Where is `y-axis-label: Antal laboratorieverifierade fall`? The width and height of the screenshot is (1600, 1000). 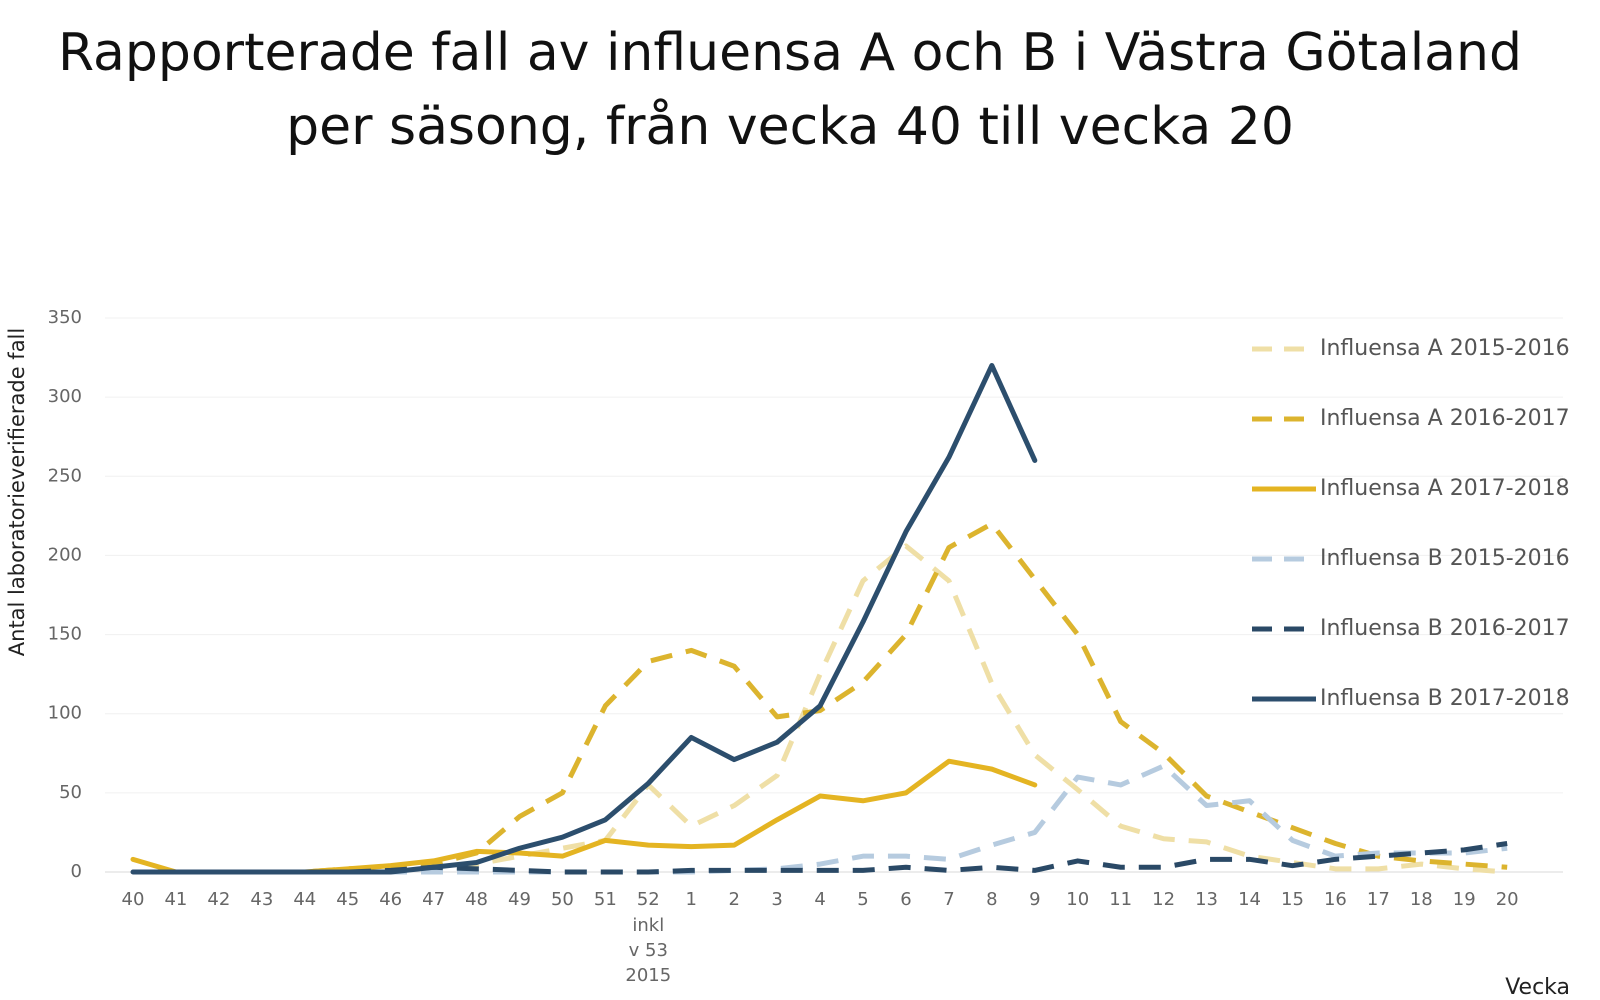
y-axis-label: Antal laboratorieverifierade fall is located at coordinates (17, 492).